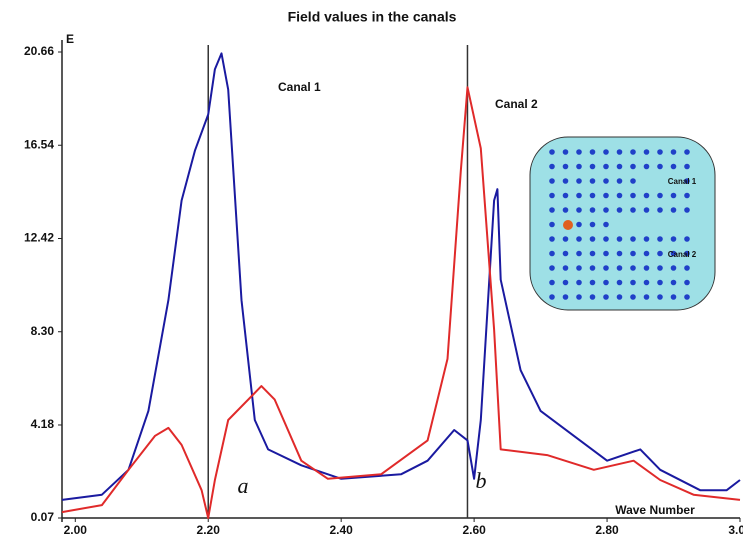 The height and width of the screenshot is (539, 743). I want to click on annotation: b, so click(481, 480).